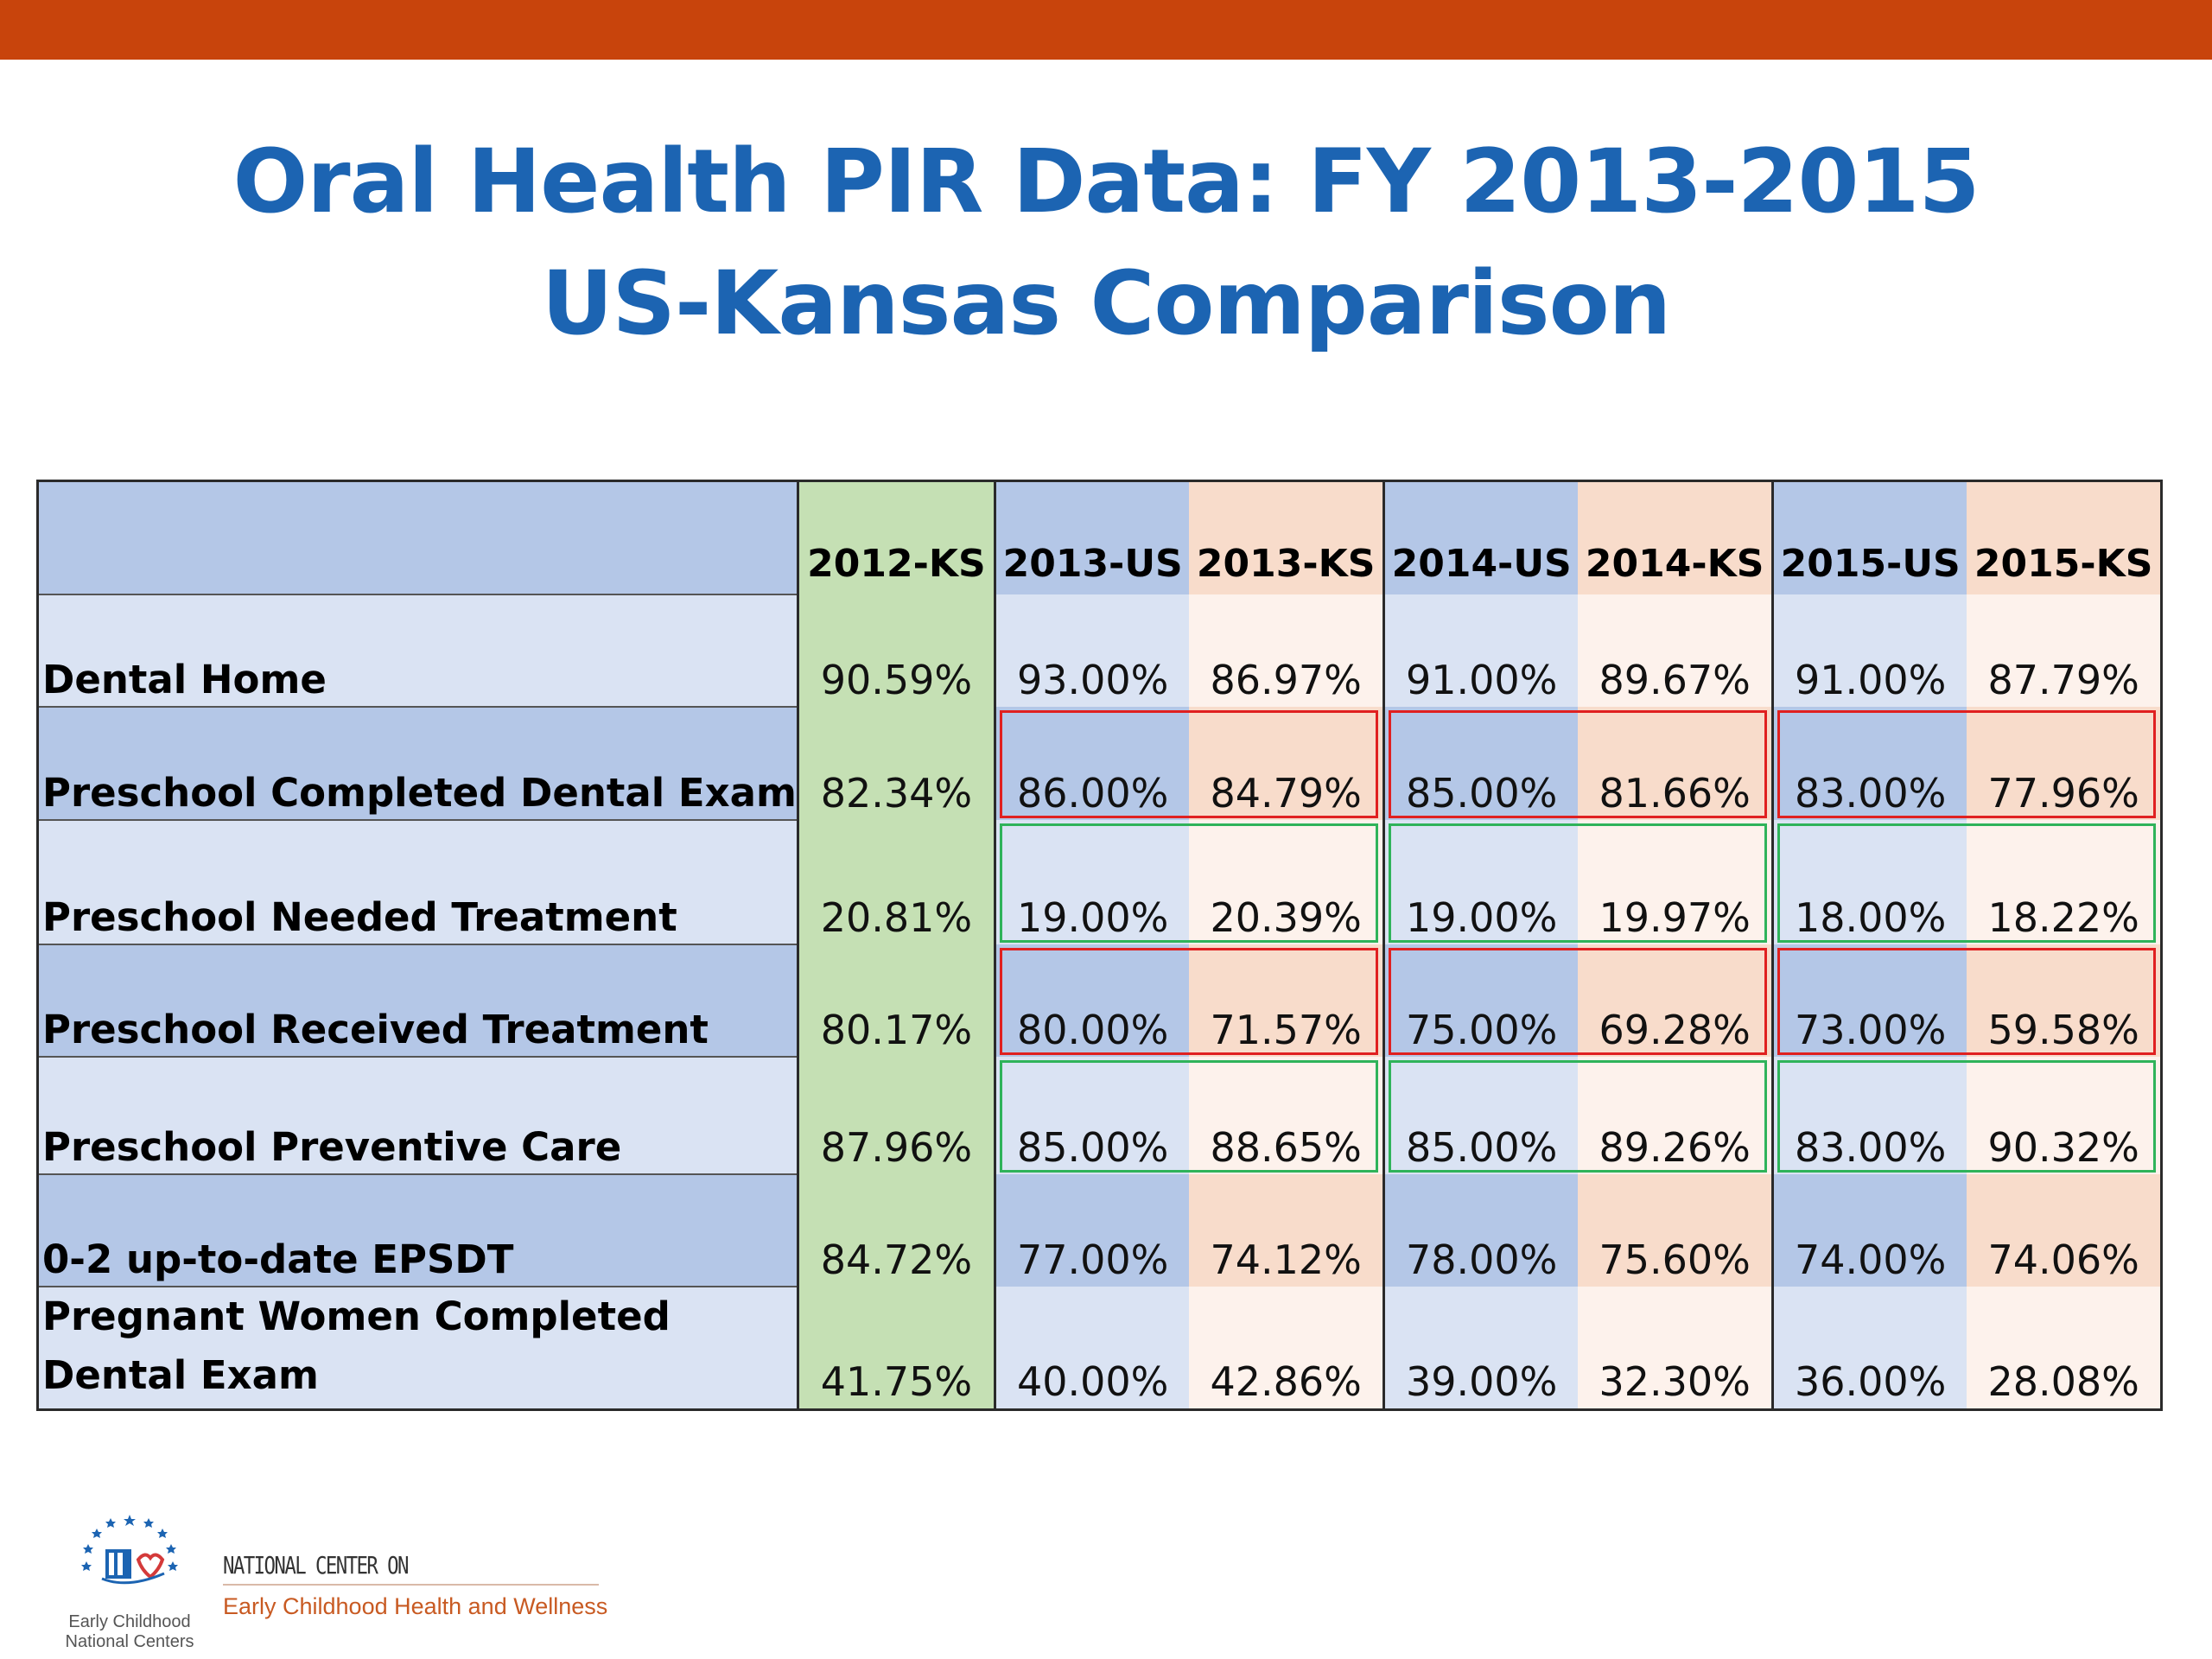 The height and width of the screenshot is (1659, 2212). What do you see at coordinates (895, 1230) in the screenshot?
I see `table-cell-2012-ks: 84.72%` at bounding box center [895, 1230].